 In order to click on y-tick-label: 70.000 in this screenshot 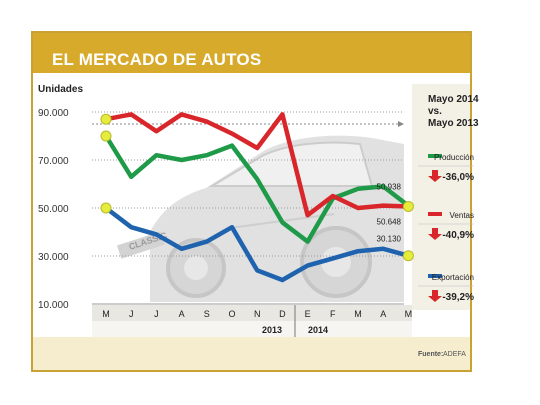, I will do `click(53, 161)`.